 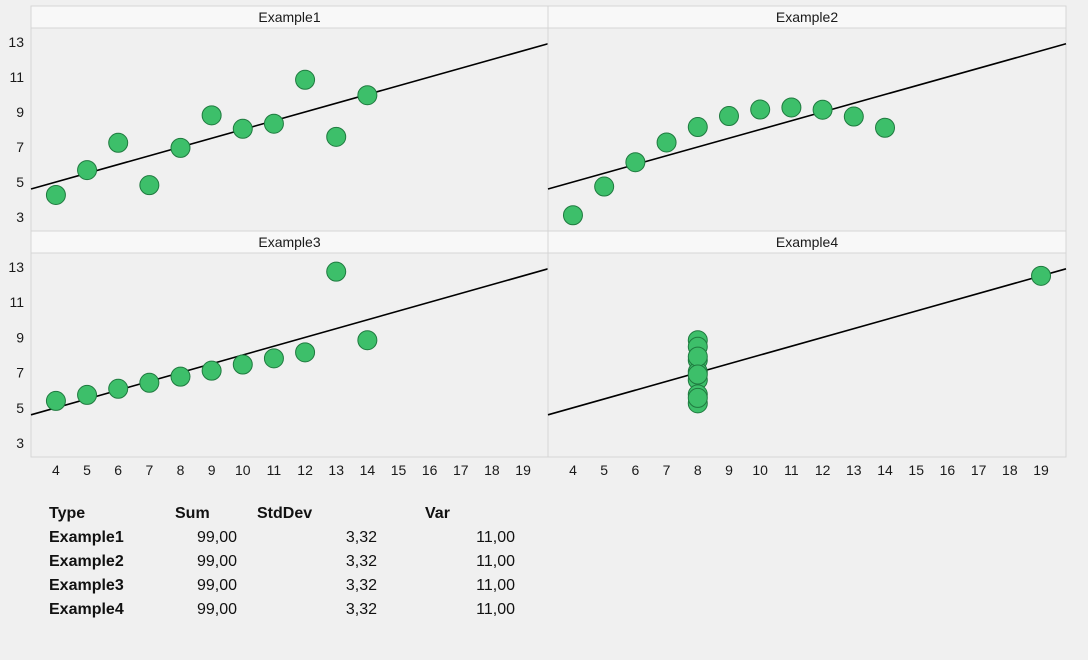 What do you see at coordinates (289, 17) in the screenshot?
I see `panel-title: Example1` at bounding box center [289, 17].